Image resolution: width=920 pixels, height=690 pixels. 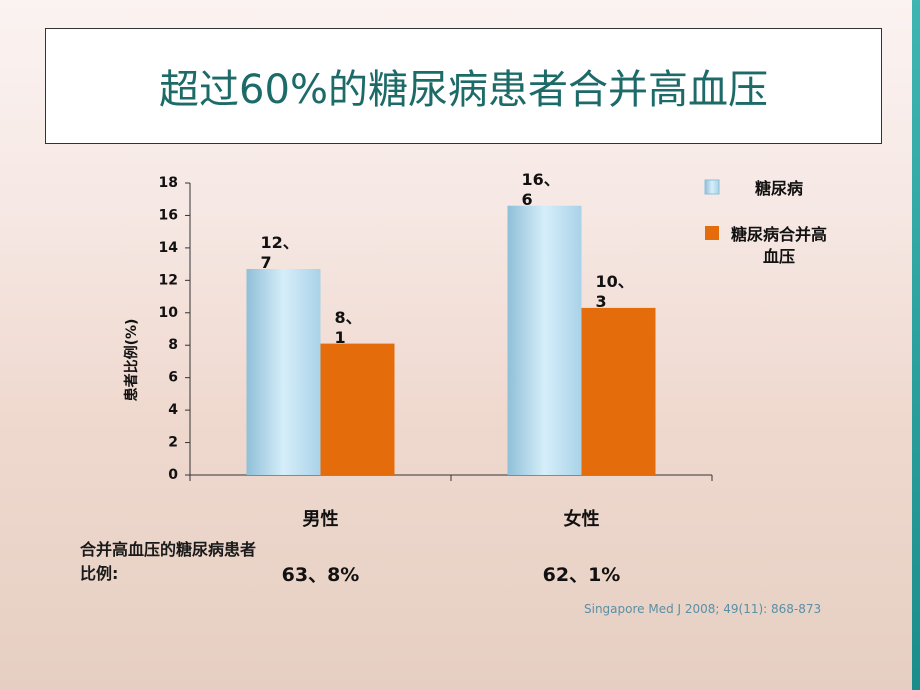 What do you see at coordinates (916, 345) in the screenshot?
I see `edge-strip` at bounding box center [916, 345].